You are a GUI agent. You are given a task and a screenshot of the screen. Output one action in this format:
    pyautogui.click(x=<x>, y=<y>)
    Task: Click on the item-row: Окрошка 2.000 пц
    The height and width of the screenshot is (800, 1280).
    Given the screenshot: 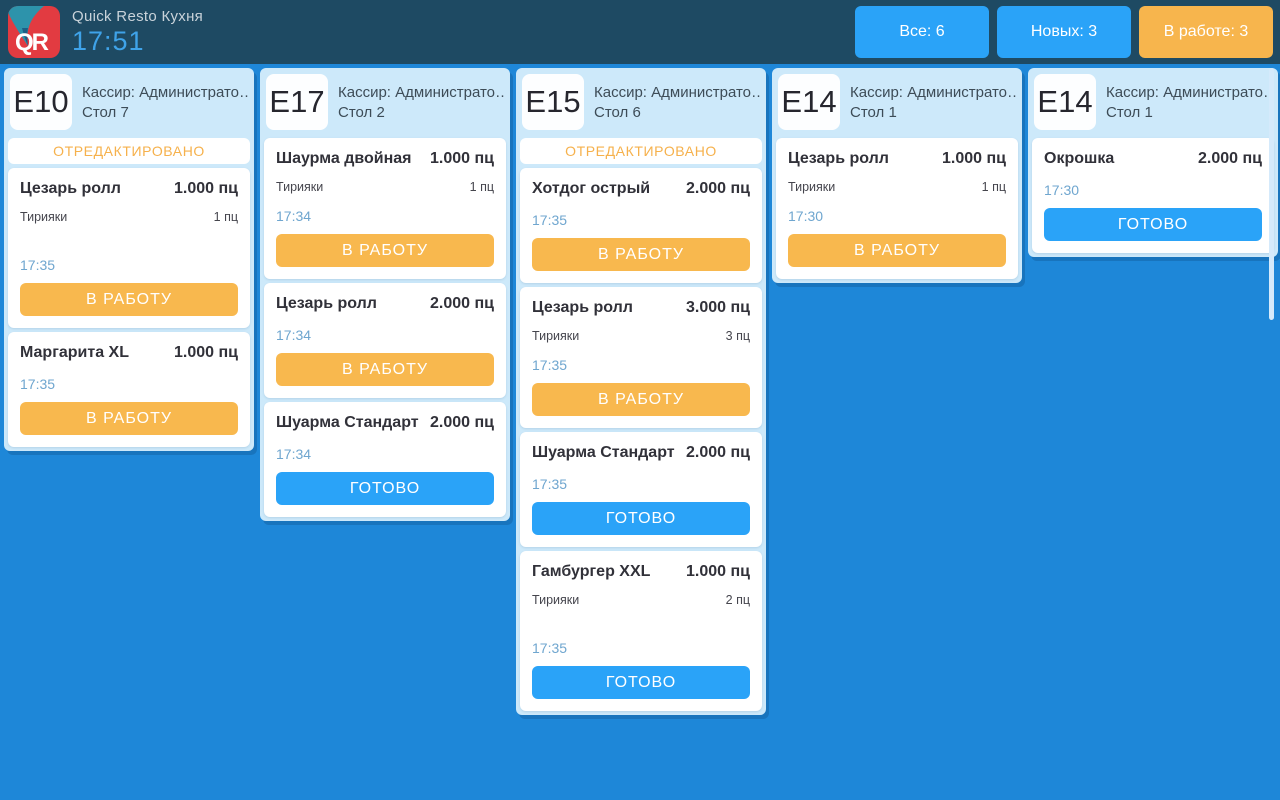 What is the action you would take?
    pyautogui.click(x=1153, y=159)
    